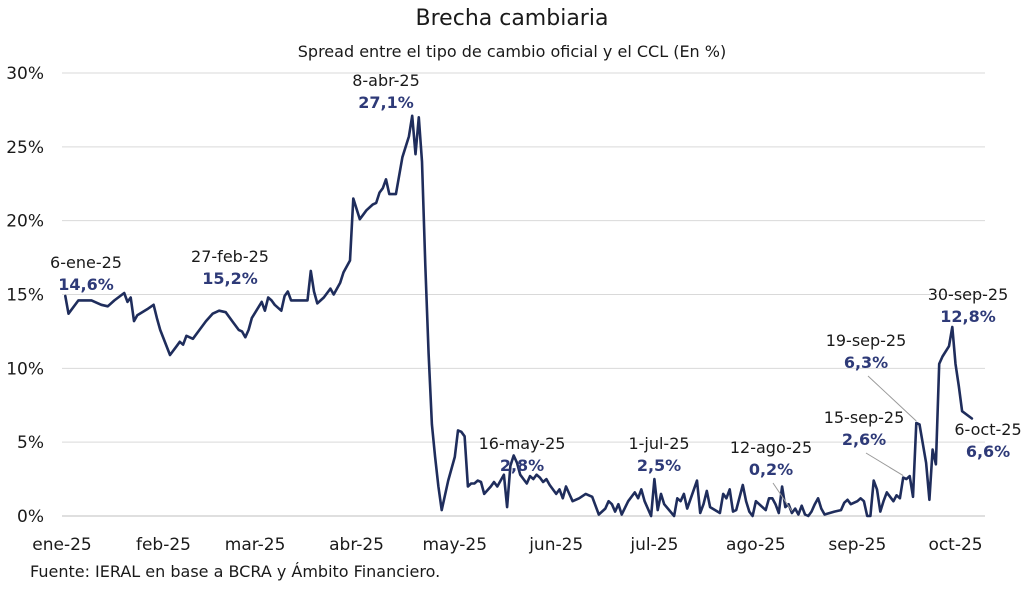 The height and width of the screenshot is (594, 1024). Describe the element at coordinates (386, 80) in the screenshot. I see `annotation-date-label: 8-abr-25` at that location.